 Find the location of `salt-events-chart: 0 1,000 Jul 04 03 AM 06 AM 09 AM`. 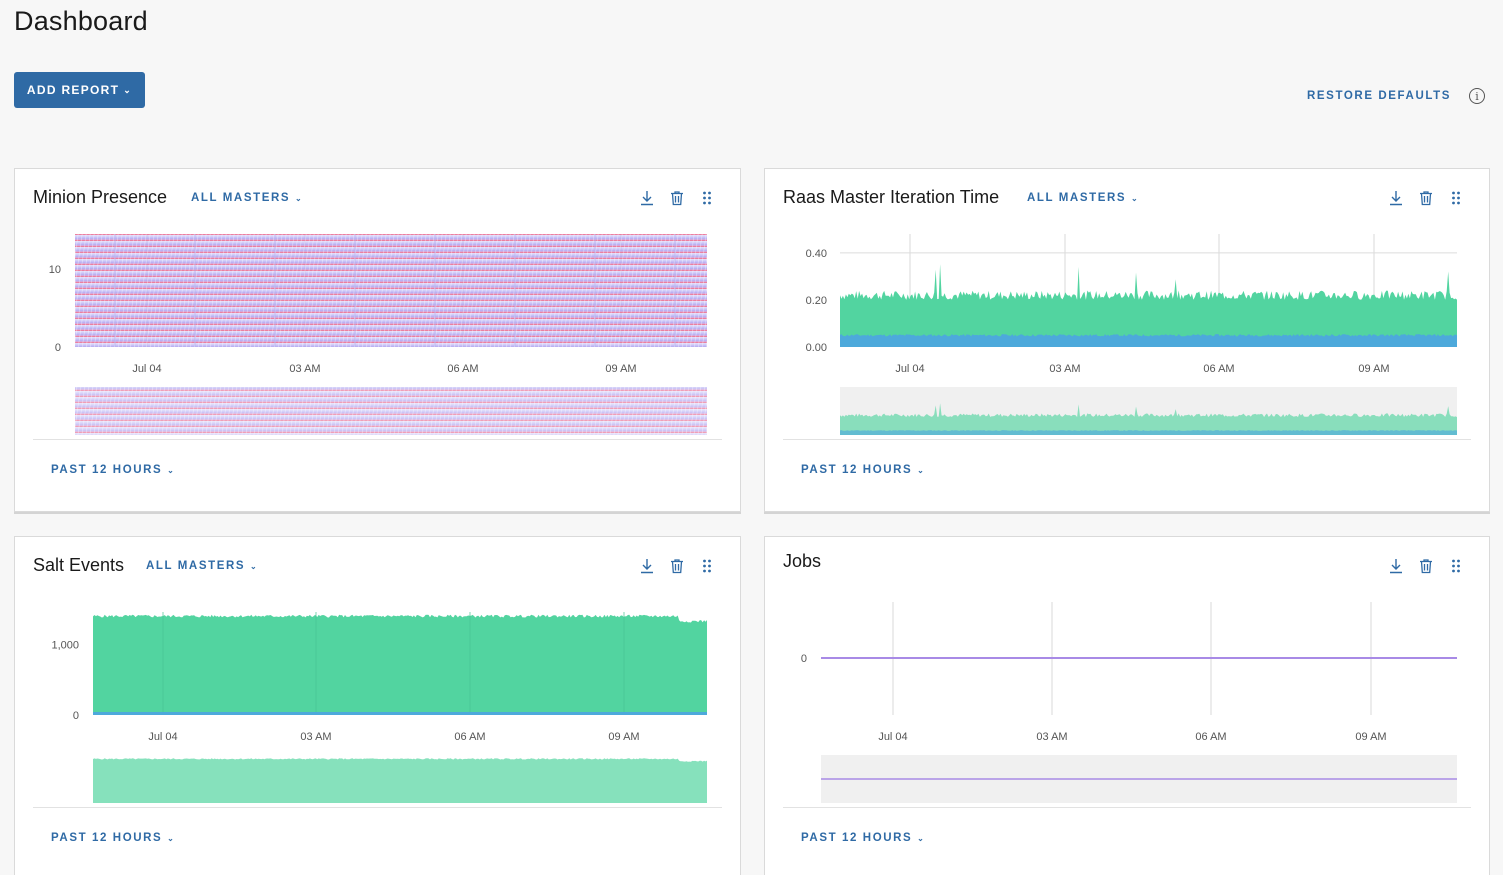

salt-events-chart: 0 1,000 Jul 04 03 AM 06 AM 09 AM is located at coordinates (379, 707).